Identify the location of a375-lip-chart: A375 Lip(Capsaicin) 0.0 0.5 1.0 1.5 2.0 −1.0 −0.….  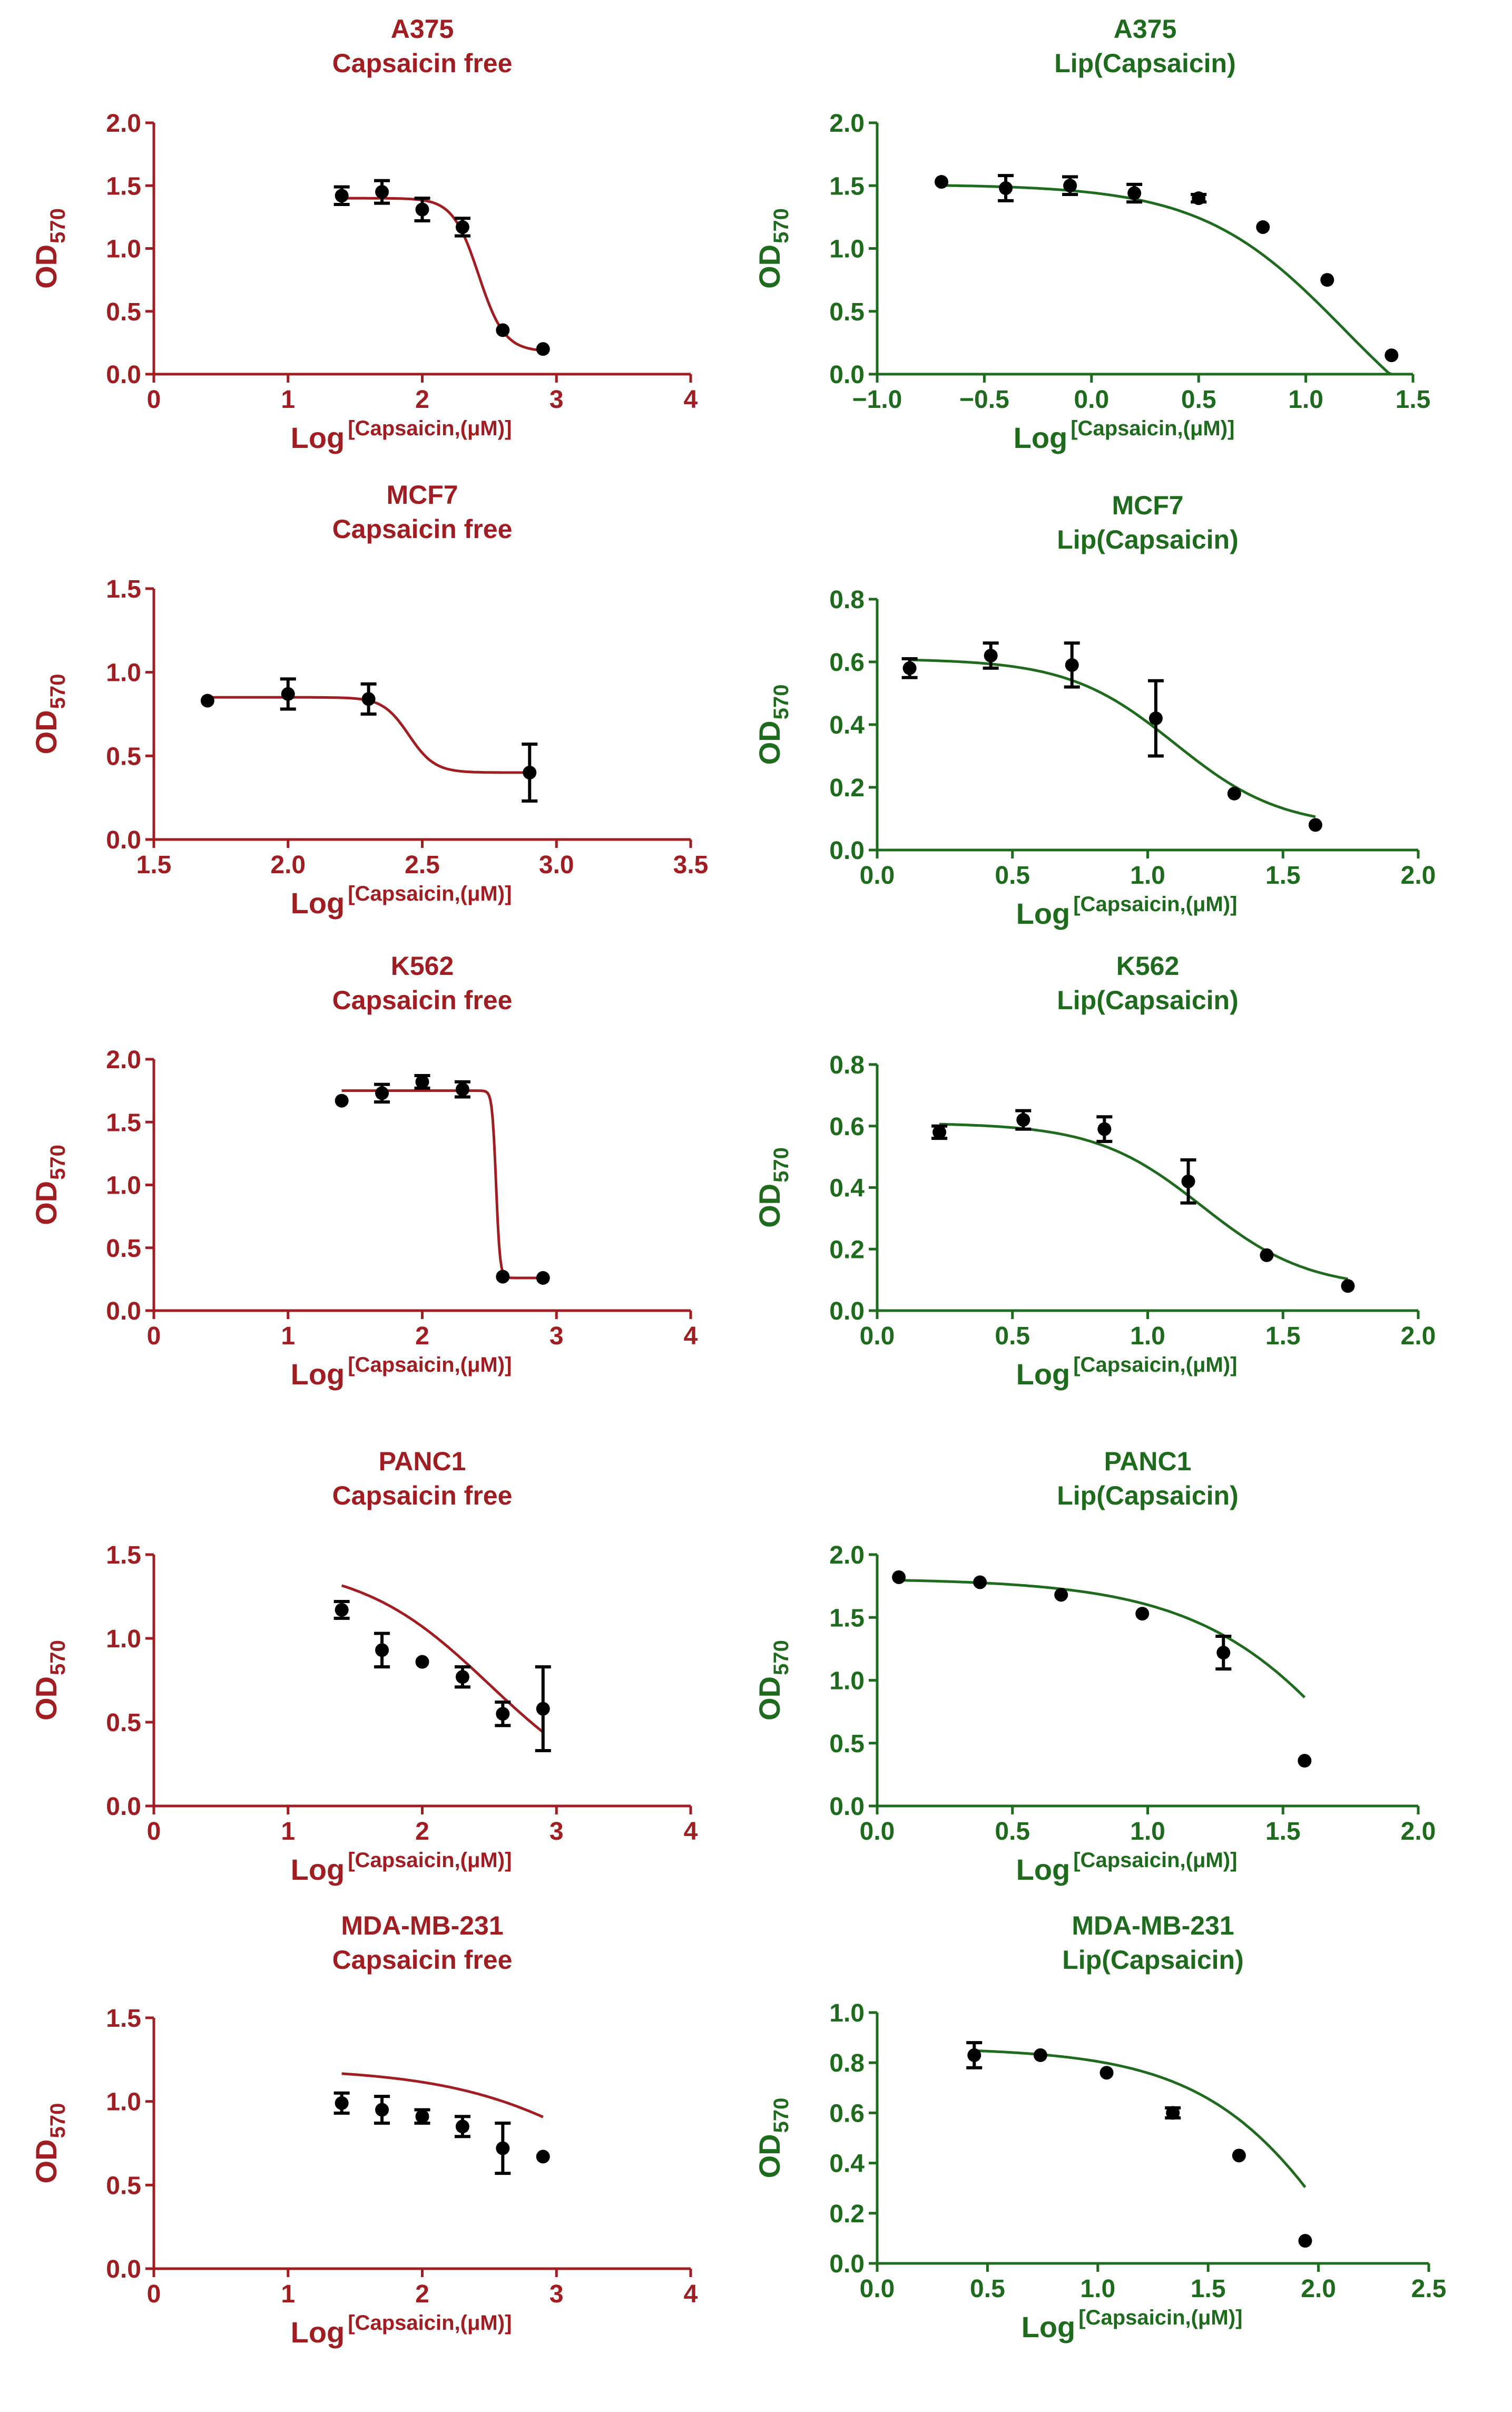
(1091, 234).